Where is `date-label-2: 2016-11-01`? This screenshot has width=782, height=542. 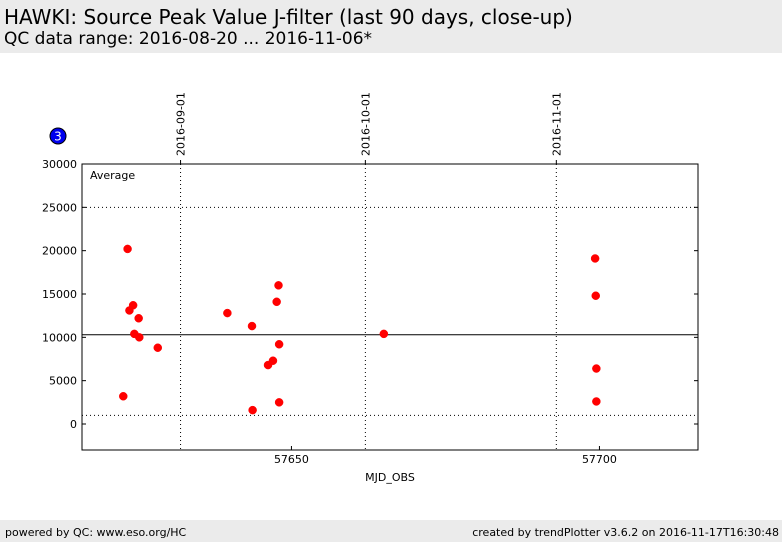 date-label-2: 2016-11-01 is located at coordinates (556, 124).